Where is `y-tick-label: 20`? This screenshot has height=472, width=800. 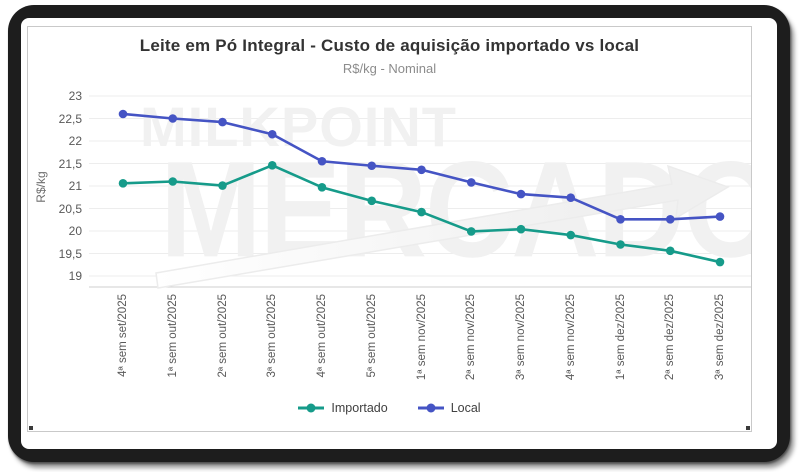
y-tick-label: 20 is located at coordinates (75, 231).